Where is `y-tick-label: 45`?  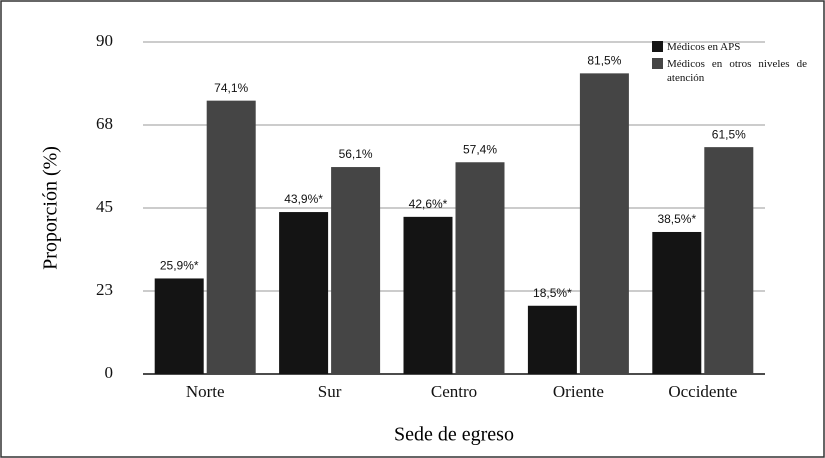
y-tick-label: 45 is located at coordinates (104, 206).